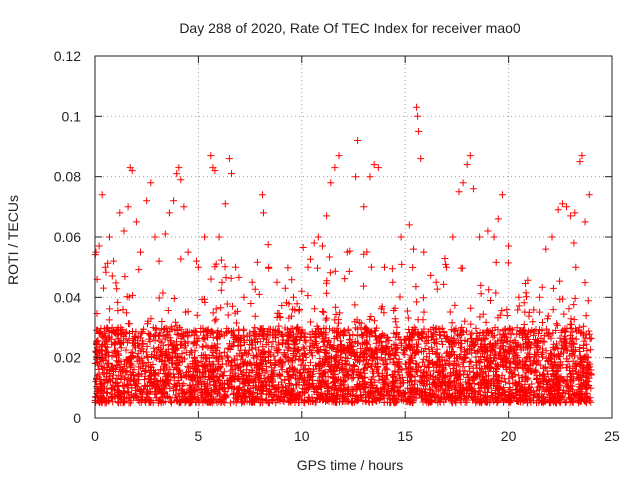 This screenshot has height=480, width=640. What do you see at coordinates (95, 436) in the screenshot?
I see `x-tick-label: 0` at bounding box center [95, 436].